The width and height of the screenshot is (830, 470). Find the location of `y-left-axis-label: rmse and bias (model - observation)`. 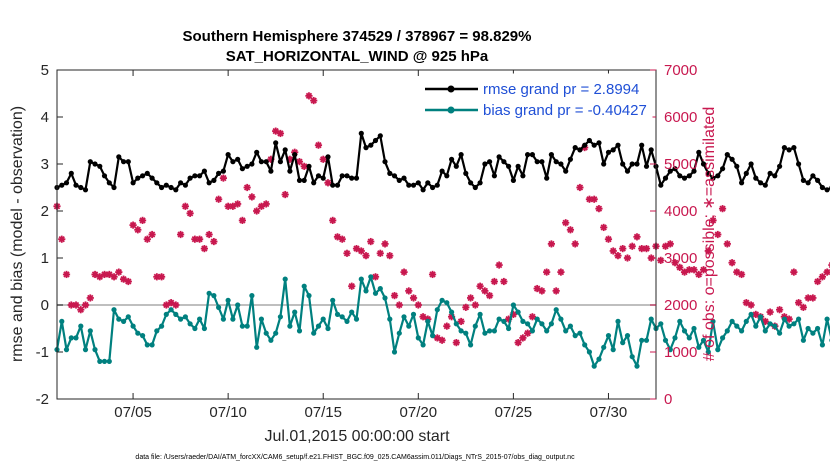

y-left-axis-label: rmse and bias (model - observation) is located at coordinates (17, 234).